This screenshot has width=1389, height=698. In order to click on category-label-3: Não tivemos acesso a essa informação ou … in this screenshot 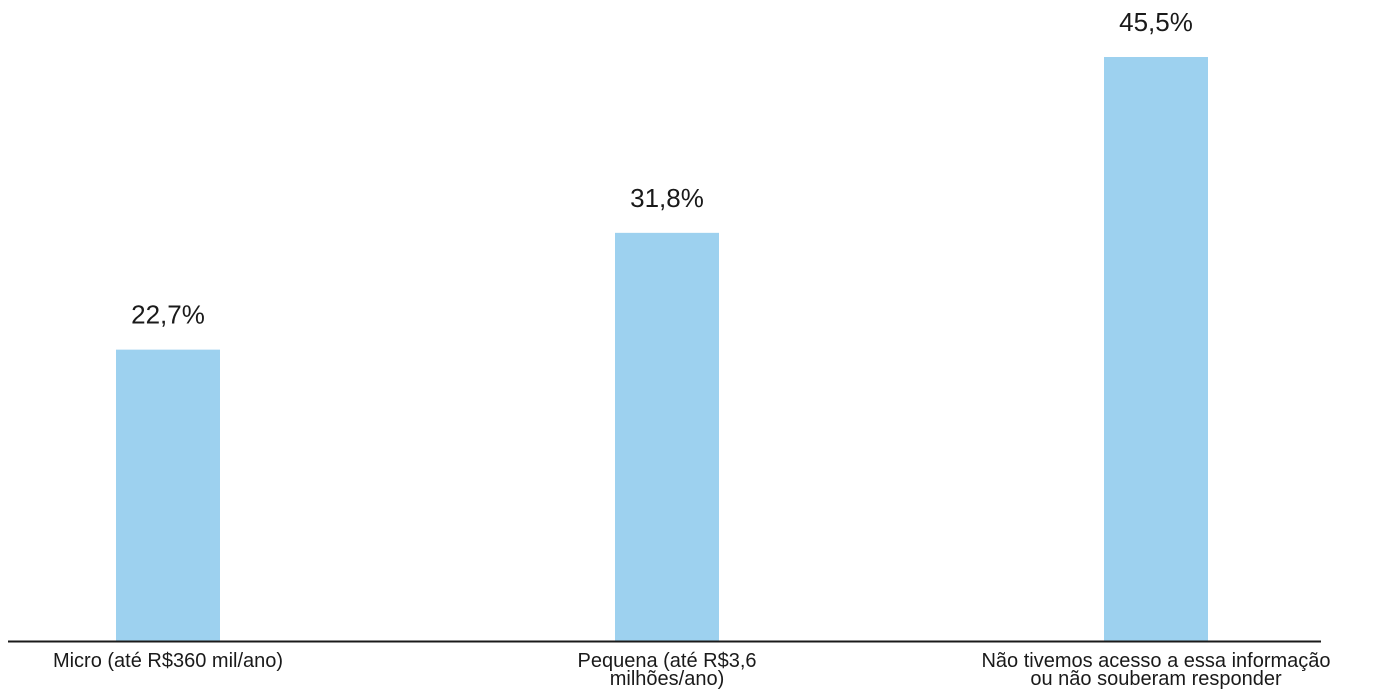, I will do `click(1156, 670)`.